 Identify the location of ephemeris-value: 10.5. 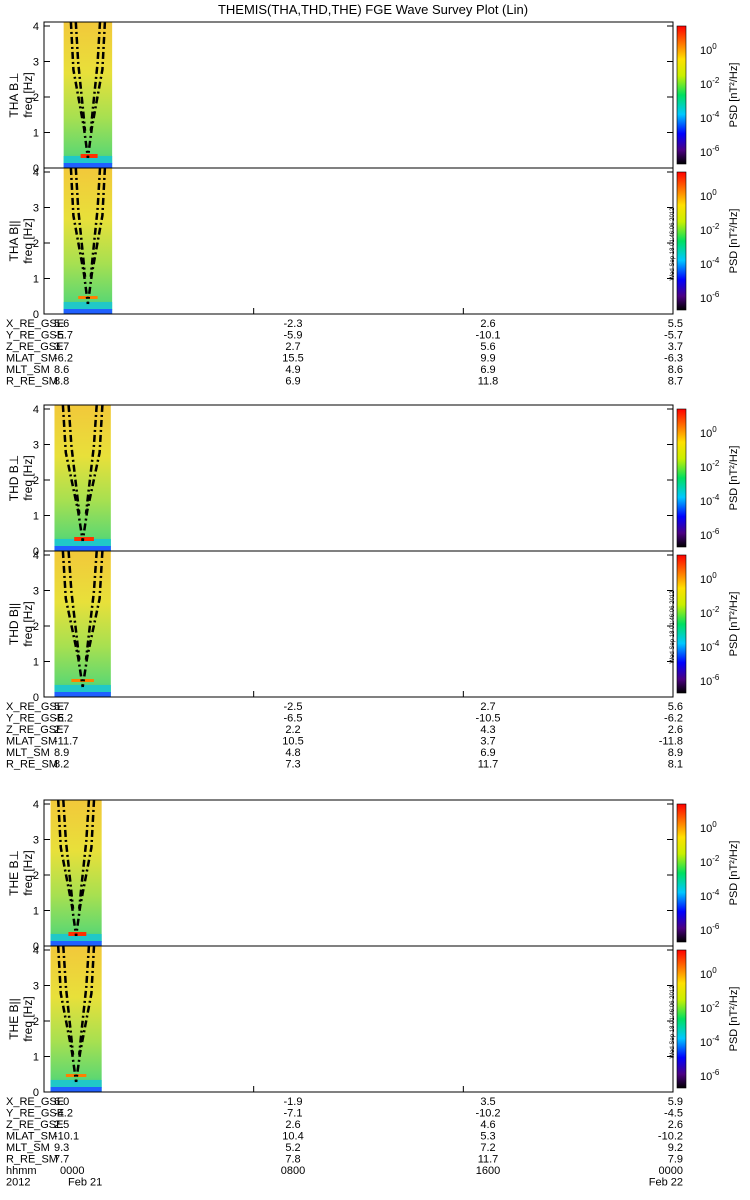
(292, 742).